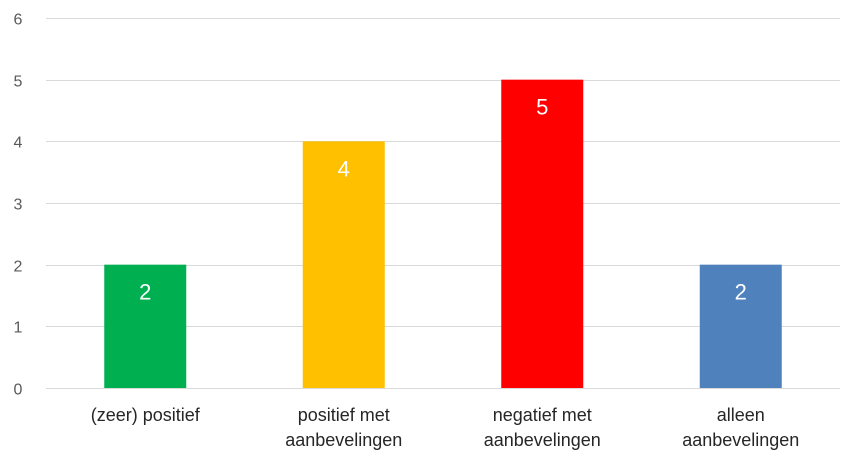 The width and height of the screenshot is (850, 459). I want to click on x-category-label-3-line-0: alleen, so click(741, 415).